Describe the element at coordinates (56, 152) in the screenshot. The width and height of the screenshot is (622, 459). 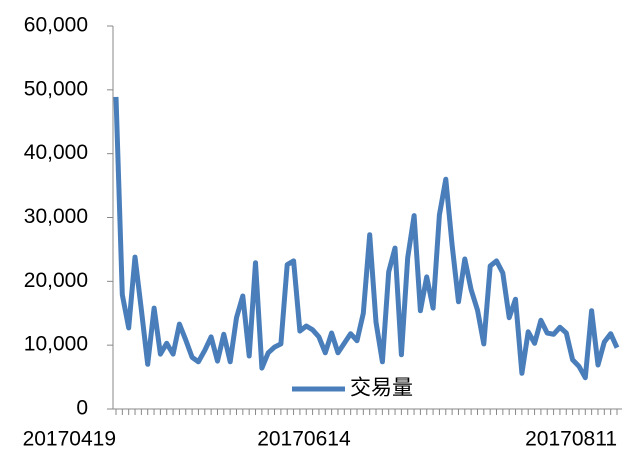
I see `y-tick-label: 40,000` at that location.